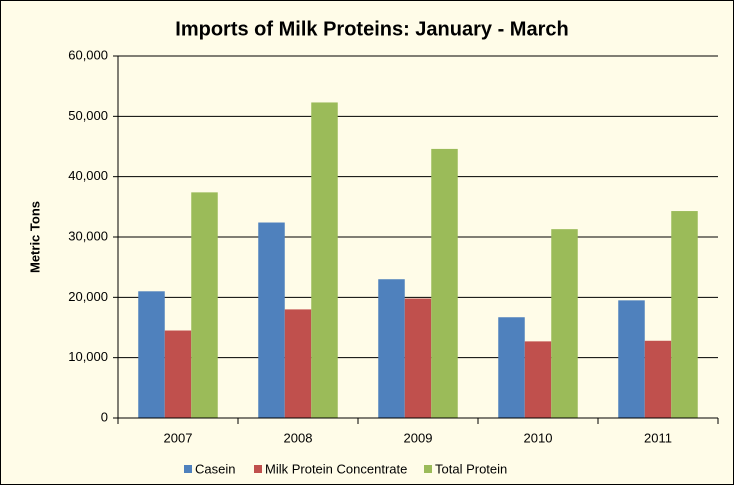 This screenshot has height=485, width=734. I want to click on y-tick-label: 20,000, so click(88, 296).